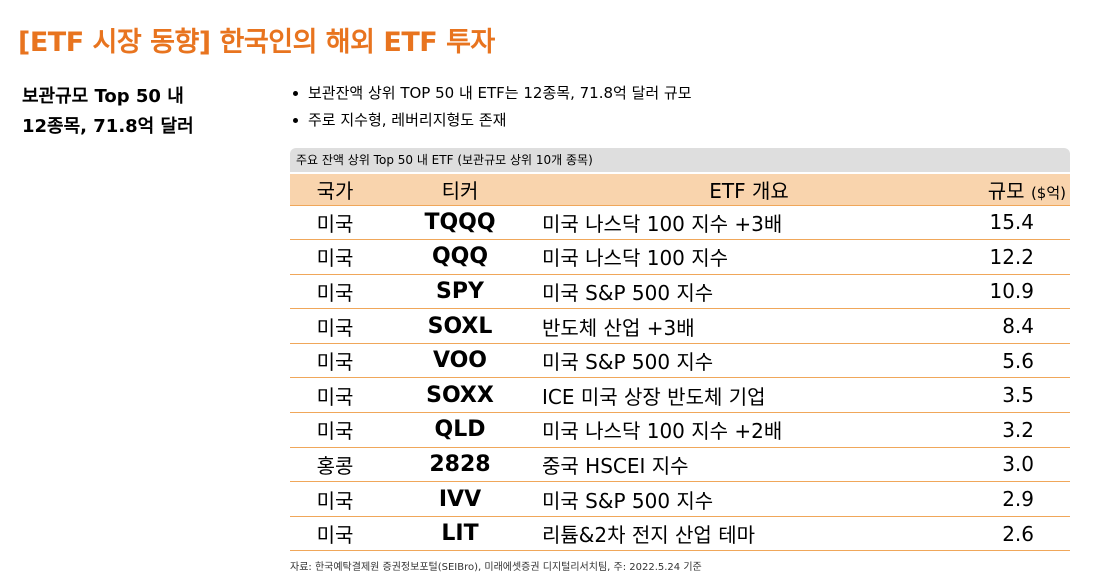  I want to click on table-row: 미국 QLD 미국 나스닥 100 지수 +2배 3.2, so click(680, 430).